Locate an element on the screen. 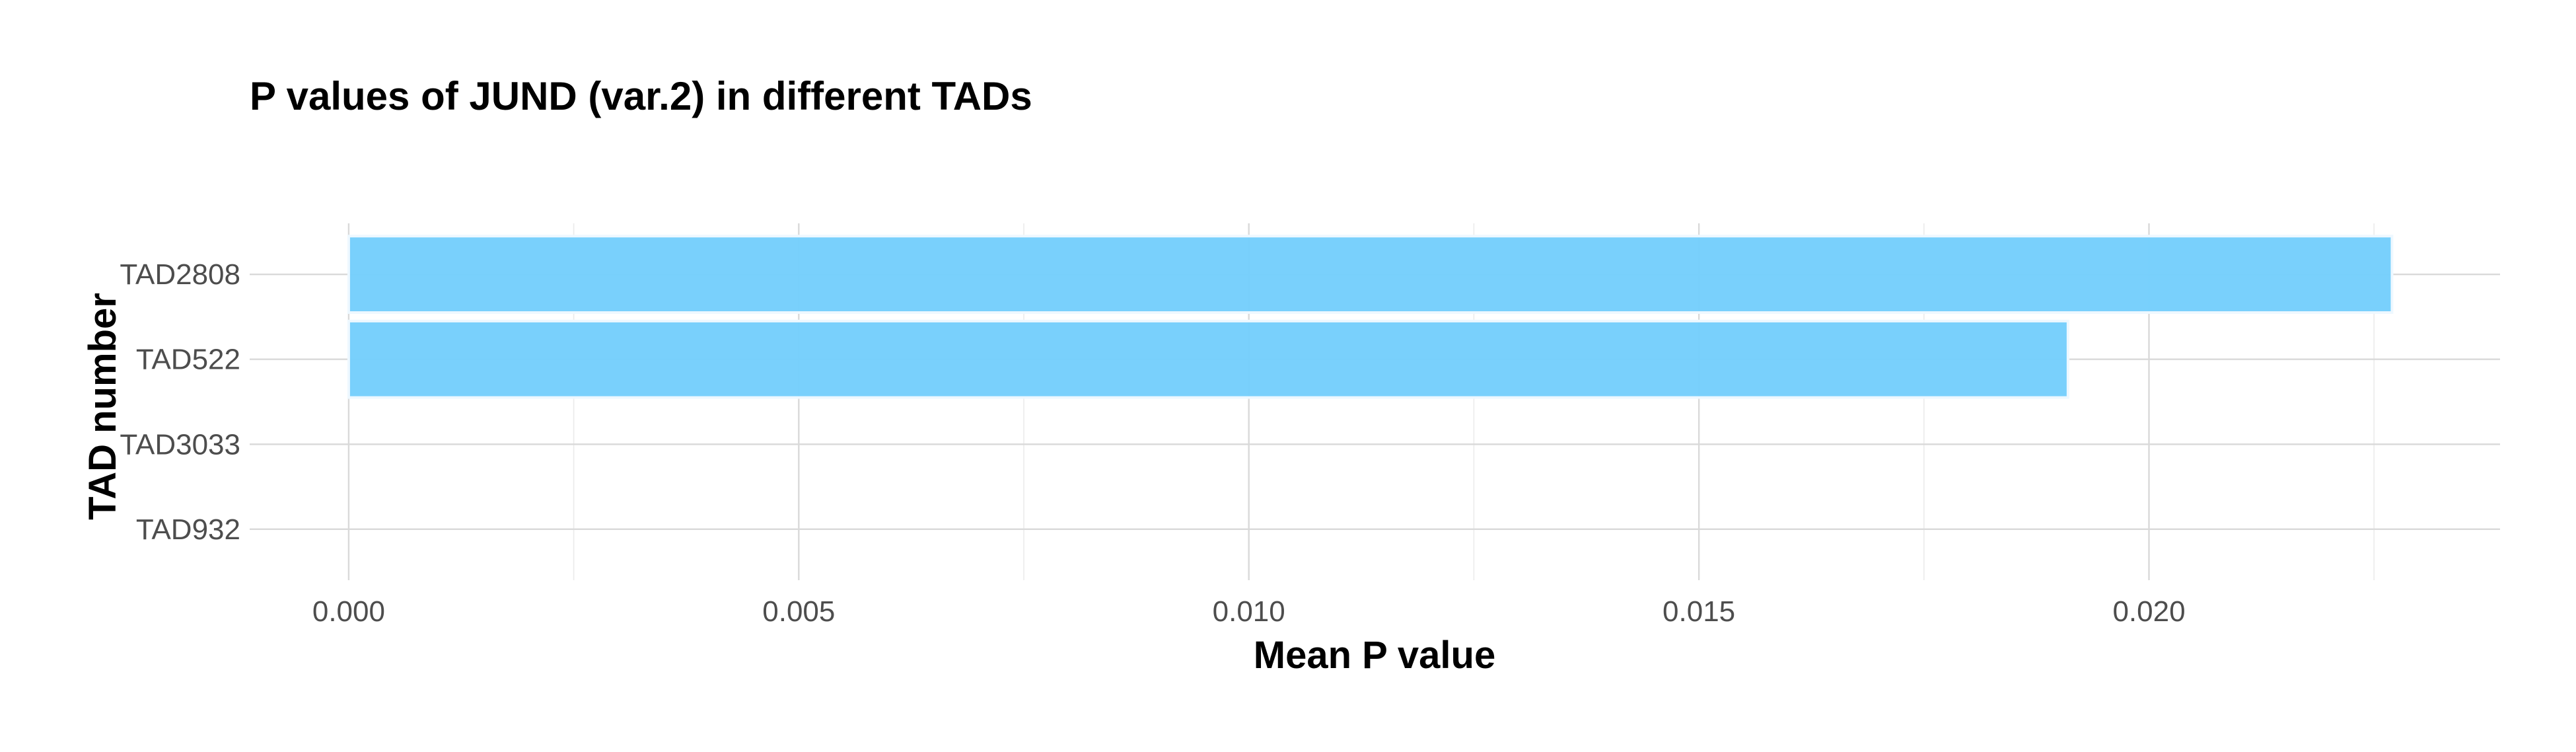  x-axis-tick-labels: 0.000 0.005 0.010 0.015 0.020 is located at coordinates (1249, 611).